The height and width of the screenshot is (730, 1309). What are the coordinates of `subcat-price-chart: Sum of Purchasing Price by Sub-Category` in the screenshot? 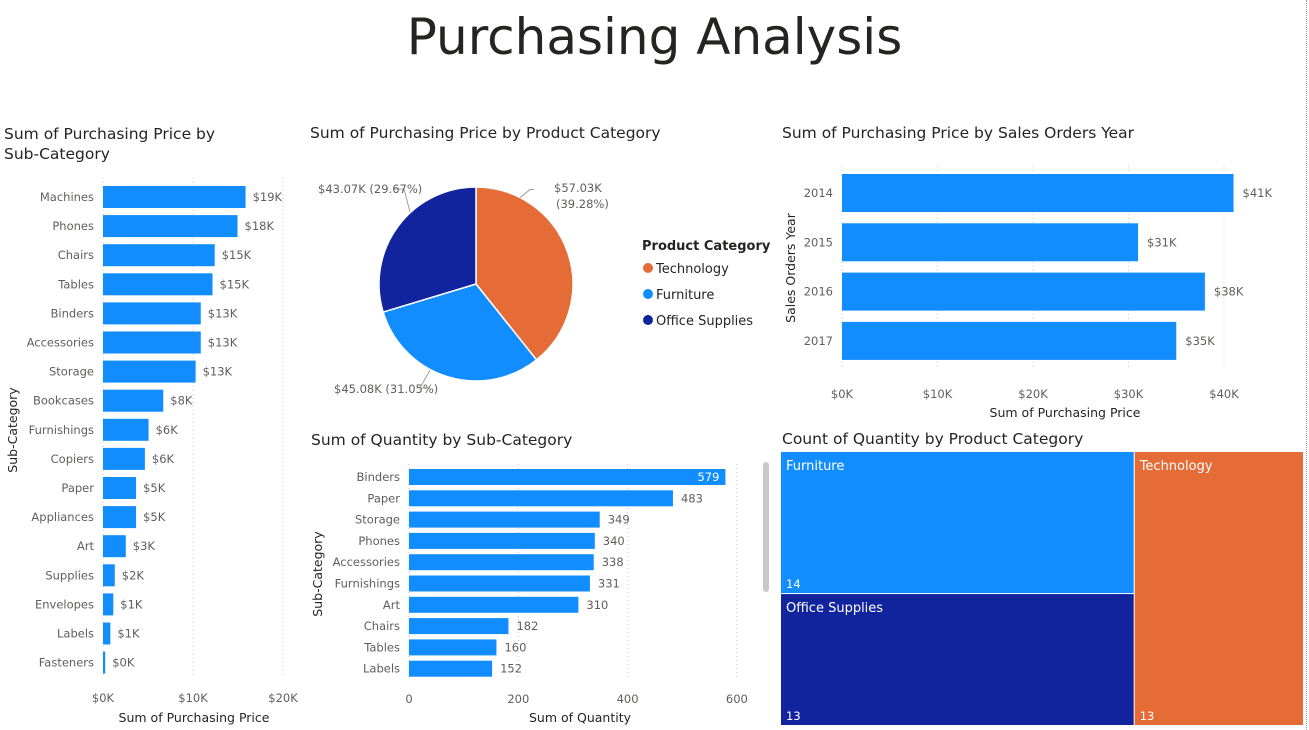 It's located at (144, 144).